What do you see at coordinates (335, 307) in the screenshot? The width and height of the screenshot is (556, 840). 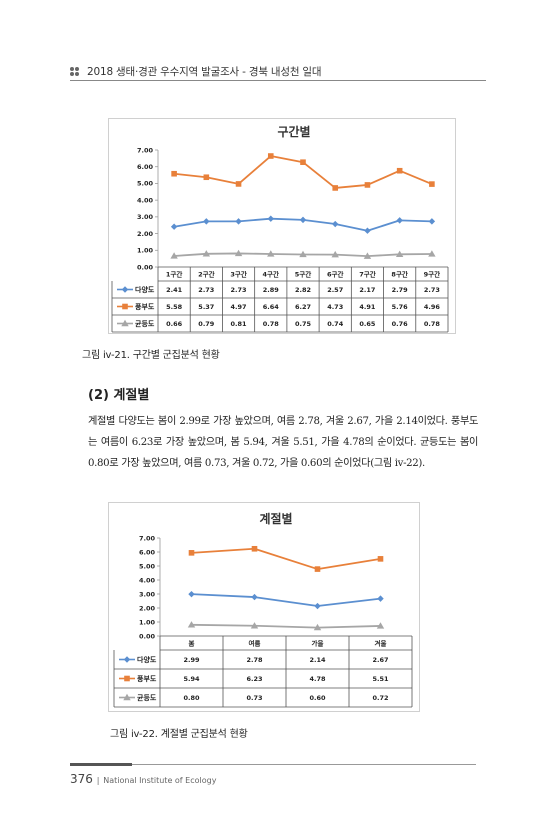 I see `data-label: 4.73` at bounding box center [335, 307].